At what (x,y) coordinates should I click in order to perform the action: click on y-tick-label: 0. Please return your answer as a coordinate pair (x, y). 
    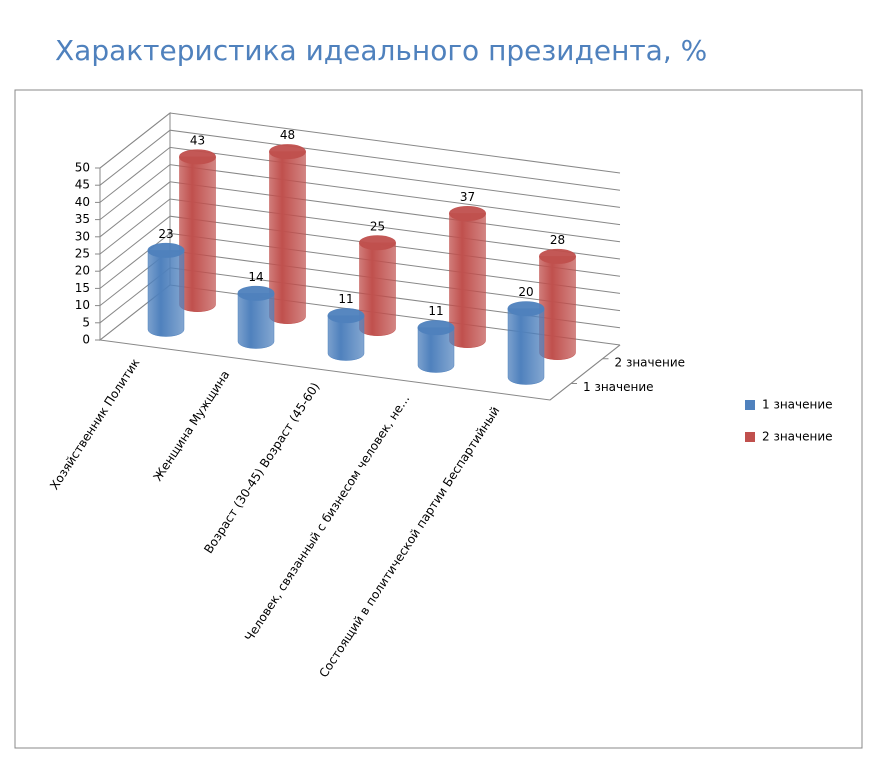
    Looking at the image, I should click on (86, 340).